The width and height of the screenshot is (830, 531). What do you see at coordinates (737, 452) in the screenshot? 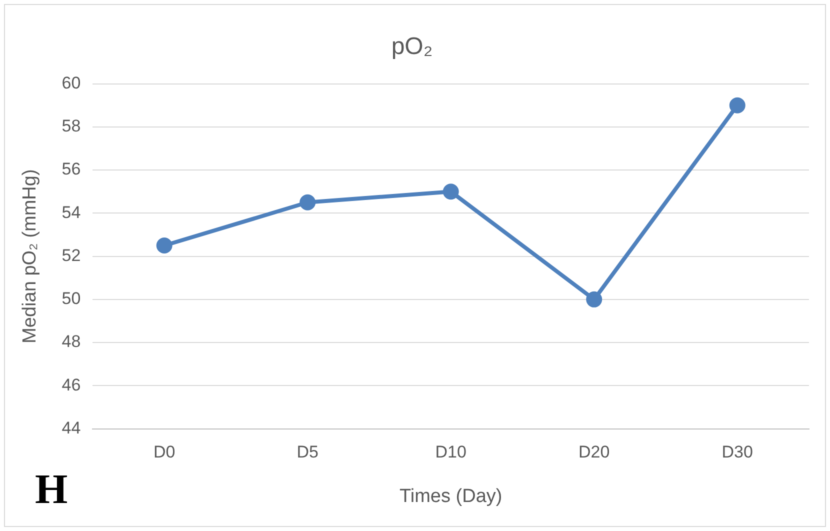
I see `x-tick-label: D30` at bounding box center [737, 452].